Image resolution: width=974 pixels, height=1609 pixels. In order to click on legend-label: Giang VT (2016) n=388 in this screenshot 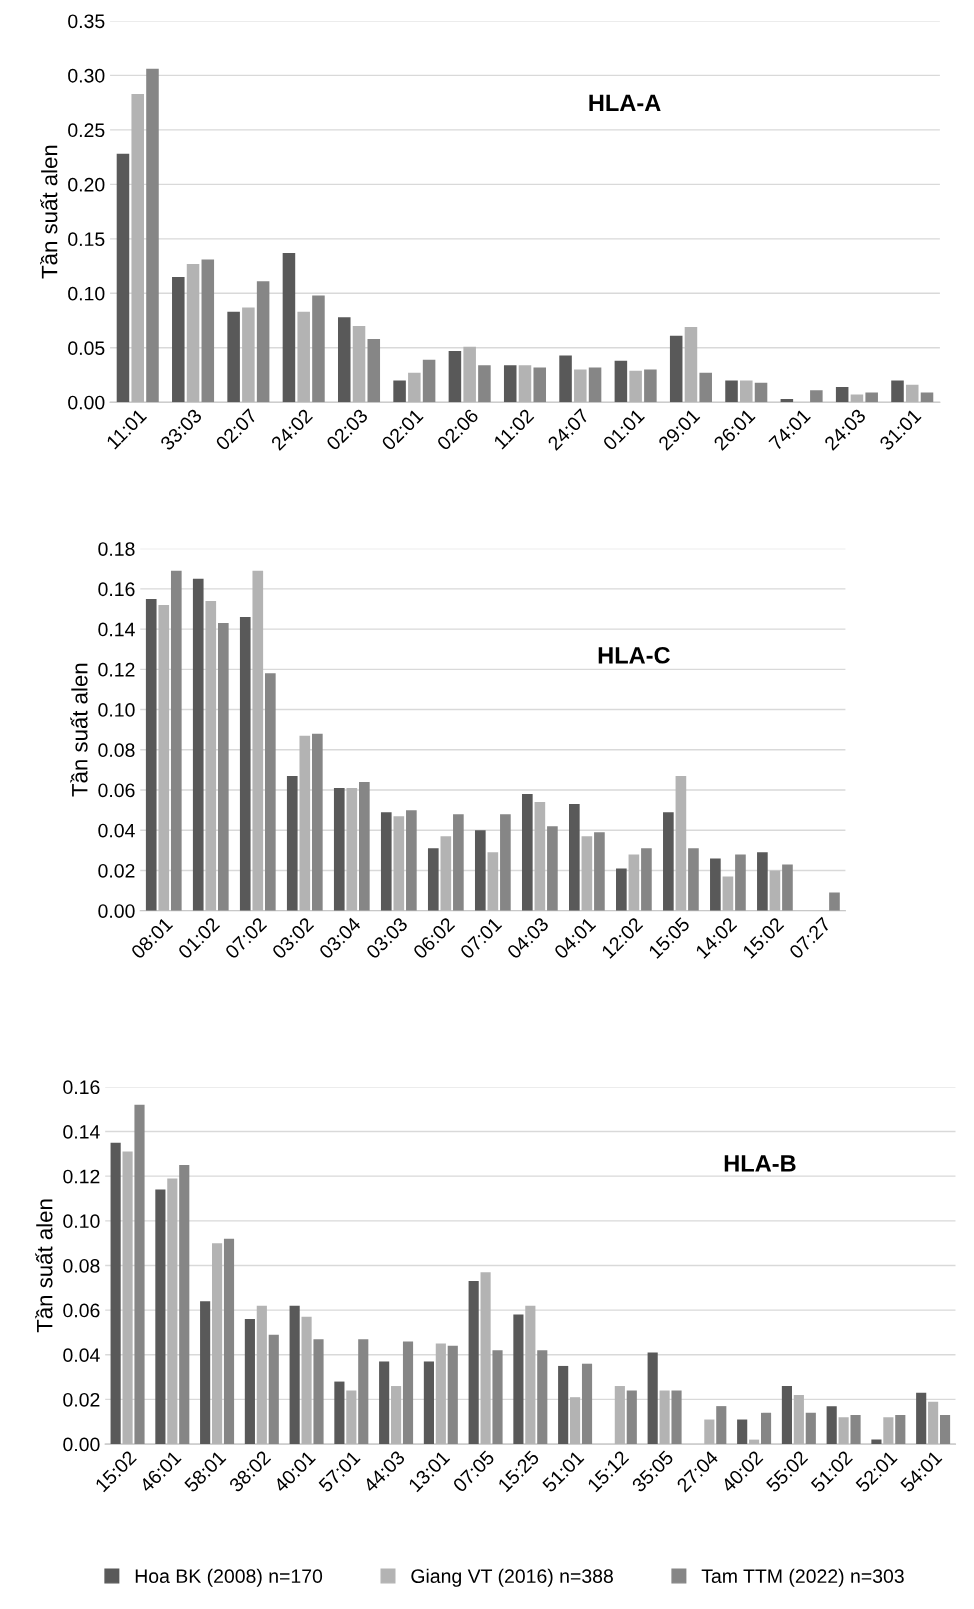, I will do `click(512, 1577)`.